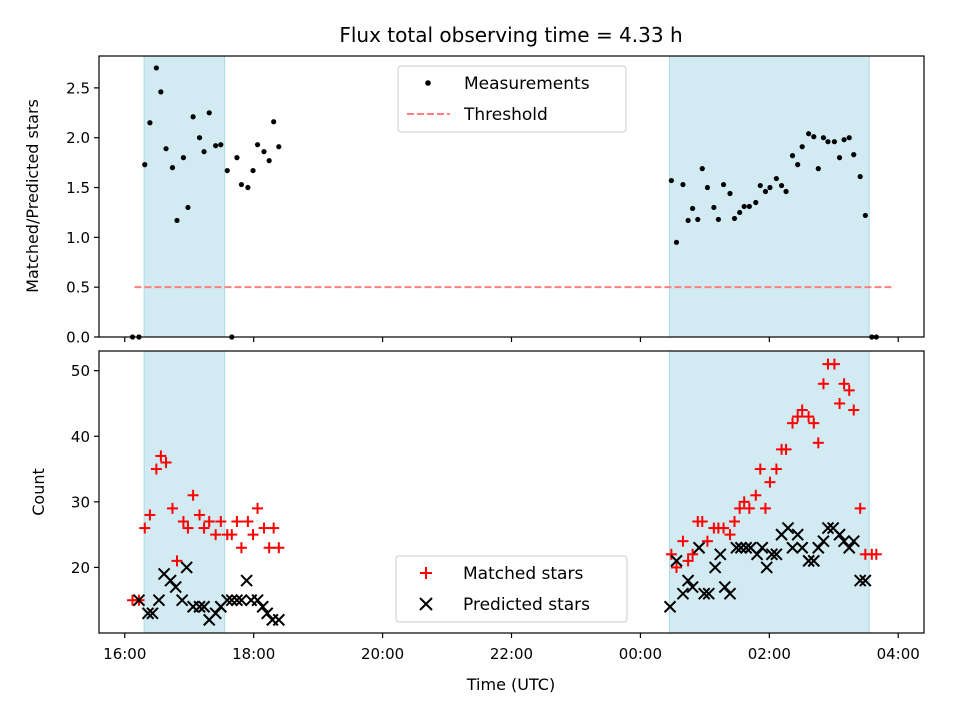 The width and height of the screenshot is (960, 720). I want to click on legend-matched-label: Matched stars, so click(523, 574).